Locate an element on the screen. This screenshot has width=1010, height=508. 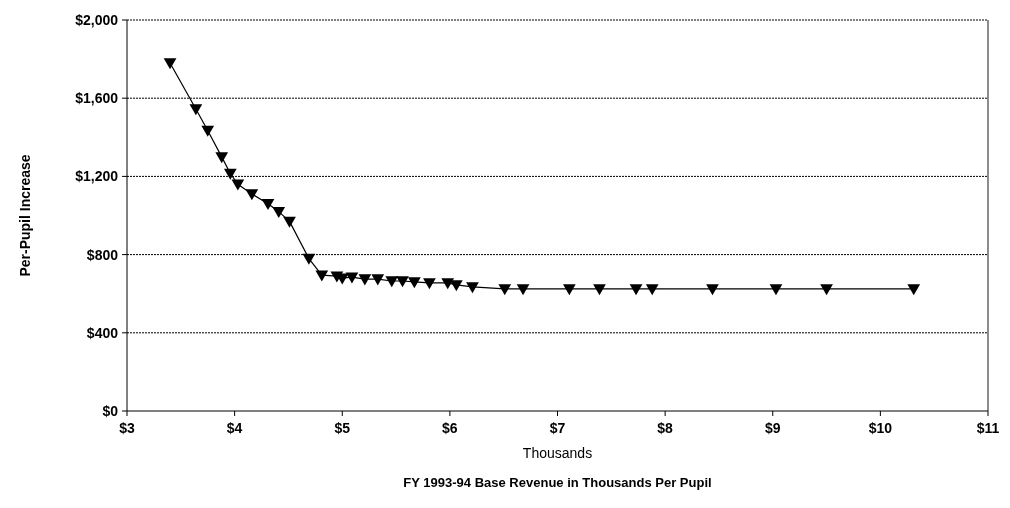
y-tick-label: $0 is located at coordinates (110, 410).